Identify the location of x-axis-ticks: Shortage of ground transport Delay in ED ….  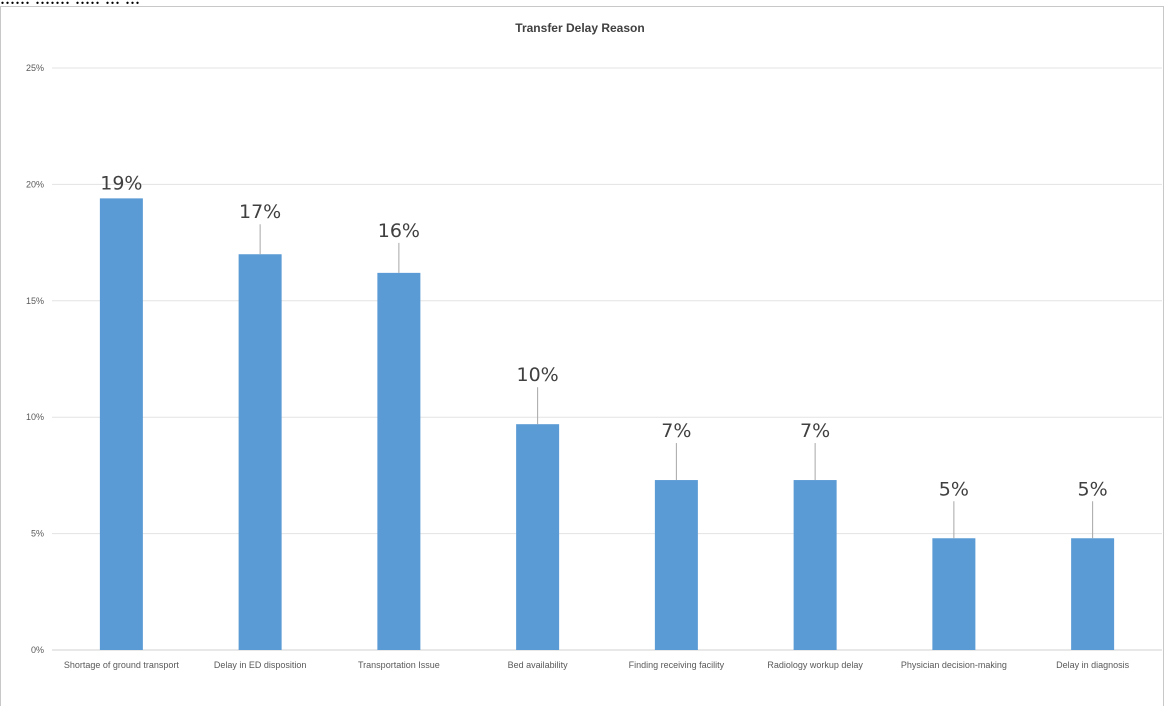
(597, 665).